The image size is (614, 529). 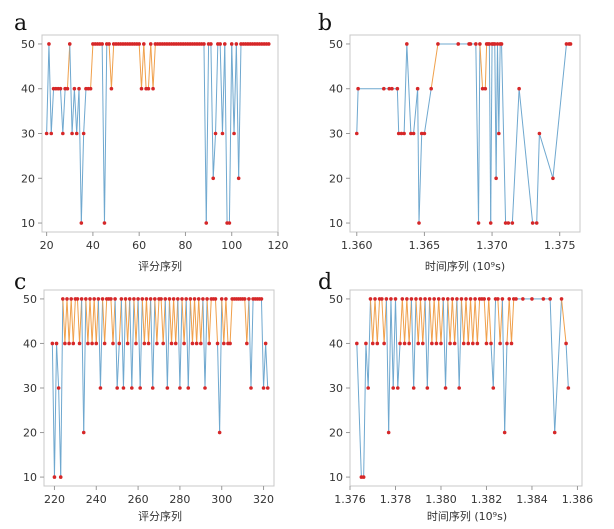 I want to click on panel-c-y-tick-label: 10, so click(x=30, y=477).